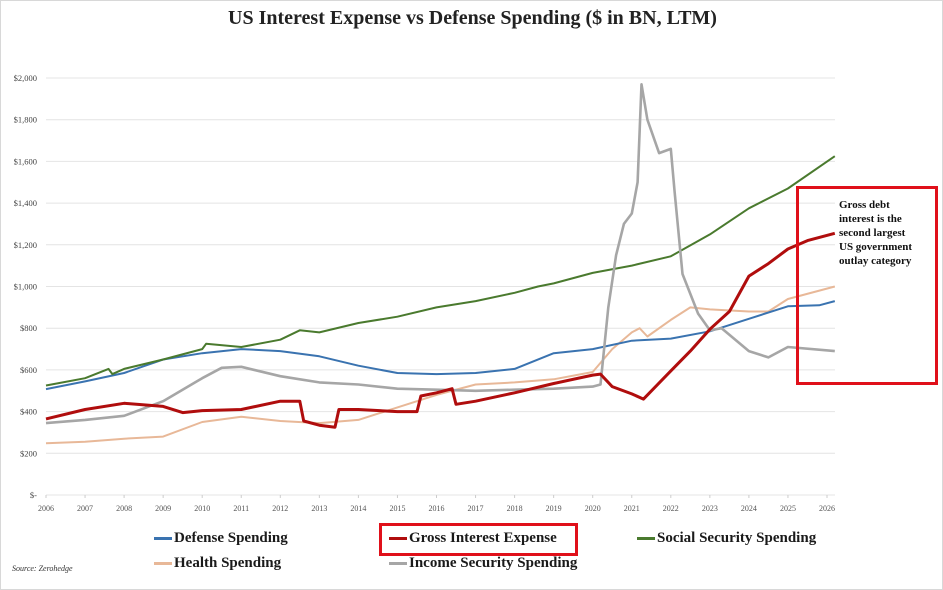 Image resolution: width=943 pixels, height=590 pixels. What do you see at coordinates (28, 412) in the screenshot?
I see `y-tick-label: $400` at bounding box center [28, 412].